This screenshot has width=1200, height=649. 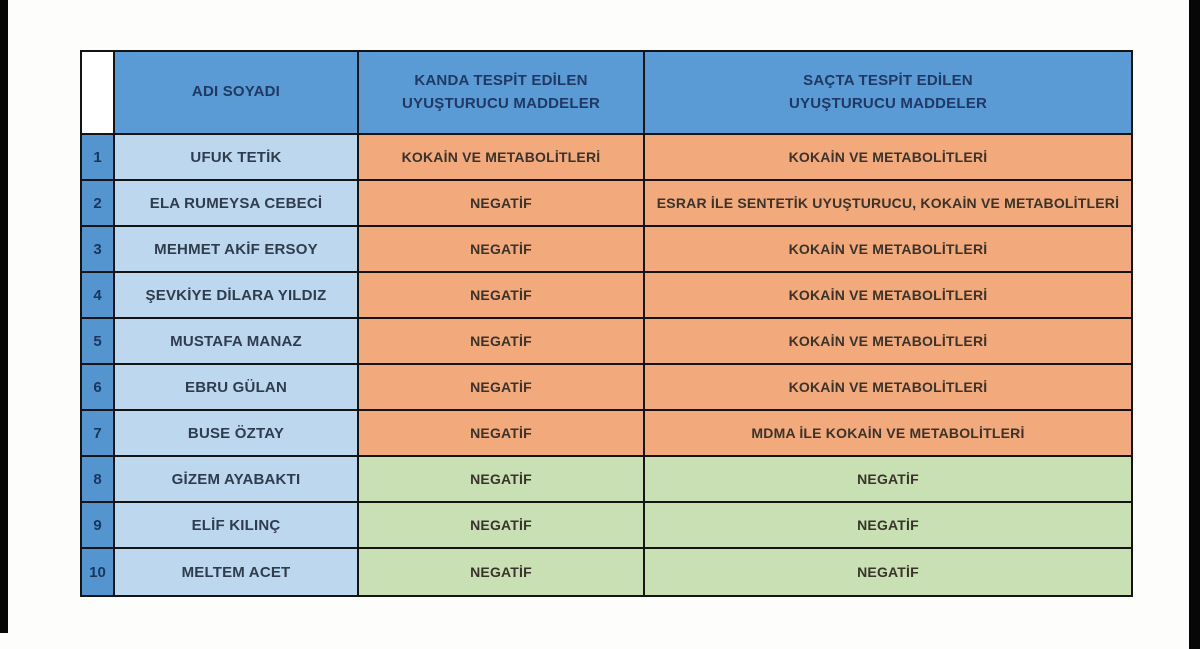 I want to click on name-cell: GİZEM AYABAKTI, so click(x=237, y=480).